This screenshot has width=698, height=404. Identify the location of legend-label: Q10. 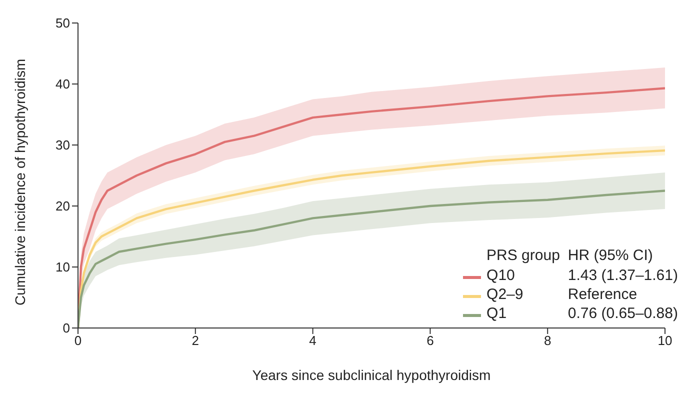
(501, 275).